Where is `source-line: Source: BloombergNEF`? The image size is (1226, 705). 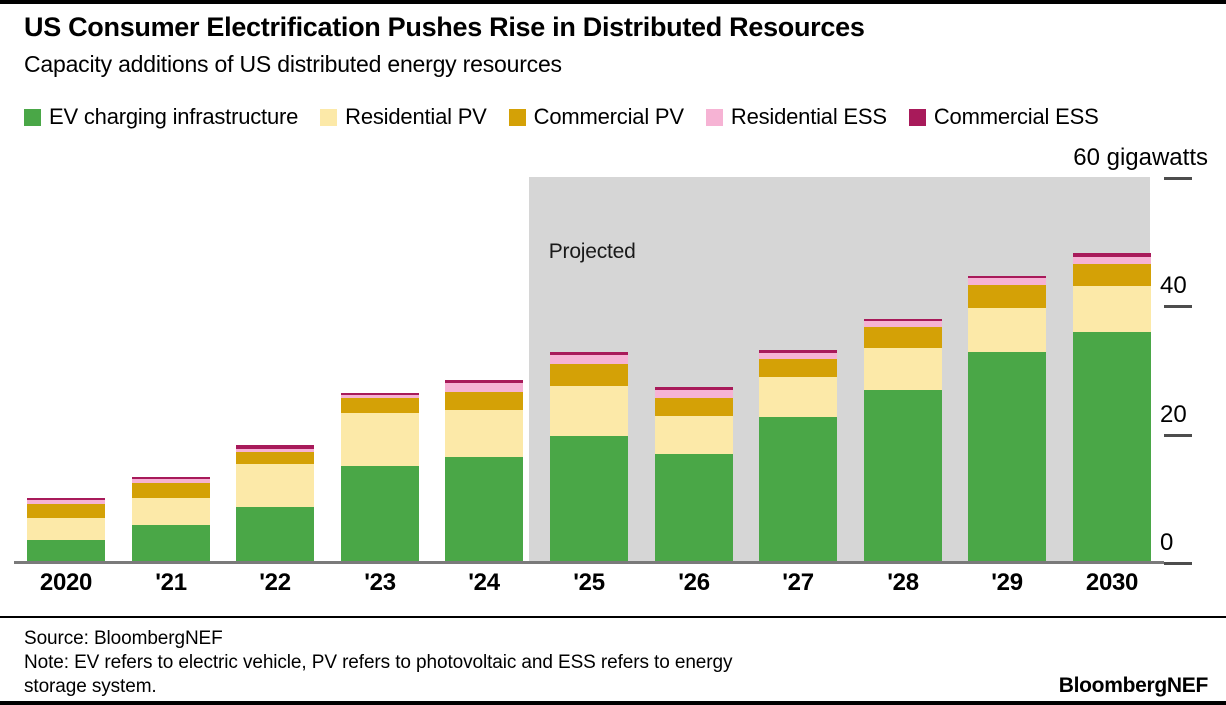
source-line: Source: BloombergNEF is located at coordinates (123, 638).